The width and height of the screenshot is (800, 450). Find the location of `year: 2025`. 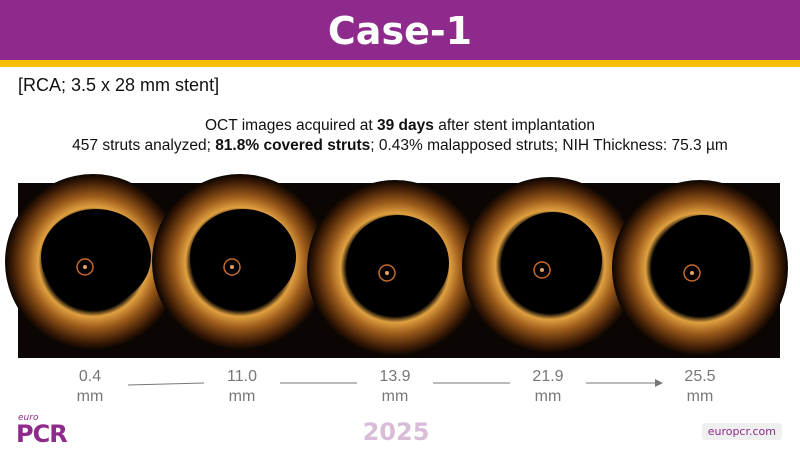

year: 2025 is located at coordinates (396, 432).